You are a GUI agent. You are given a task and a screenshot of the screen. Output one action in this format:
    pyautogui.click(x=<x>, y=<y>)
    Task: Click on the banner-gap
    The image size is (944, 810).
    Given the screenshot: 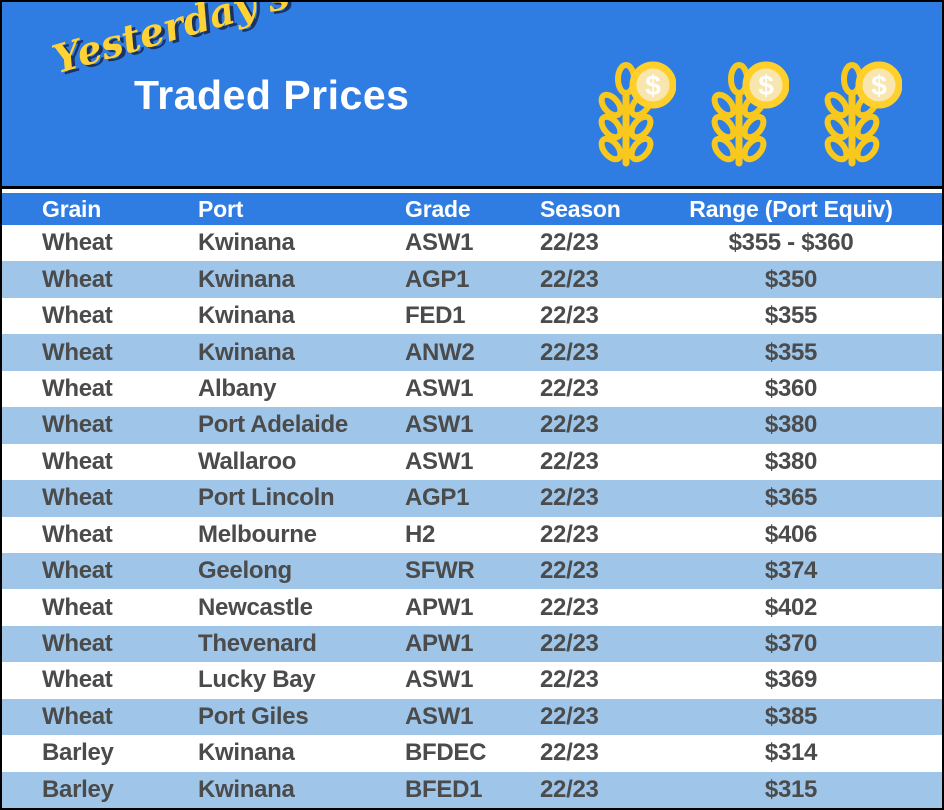 What is the action you would take?
    pyautogui.click(x=472, y=191)
    